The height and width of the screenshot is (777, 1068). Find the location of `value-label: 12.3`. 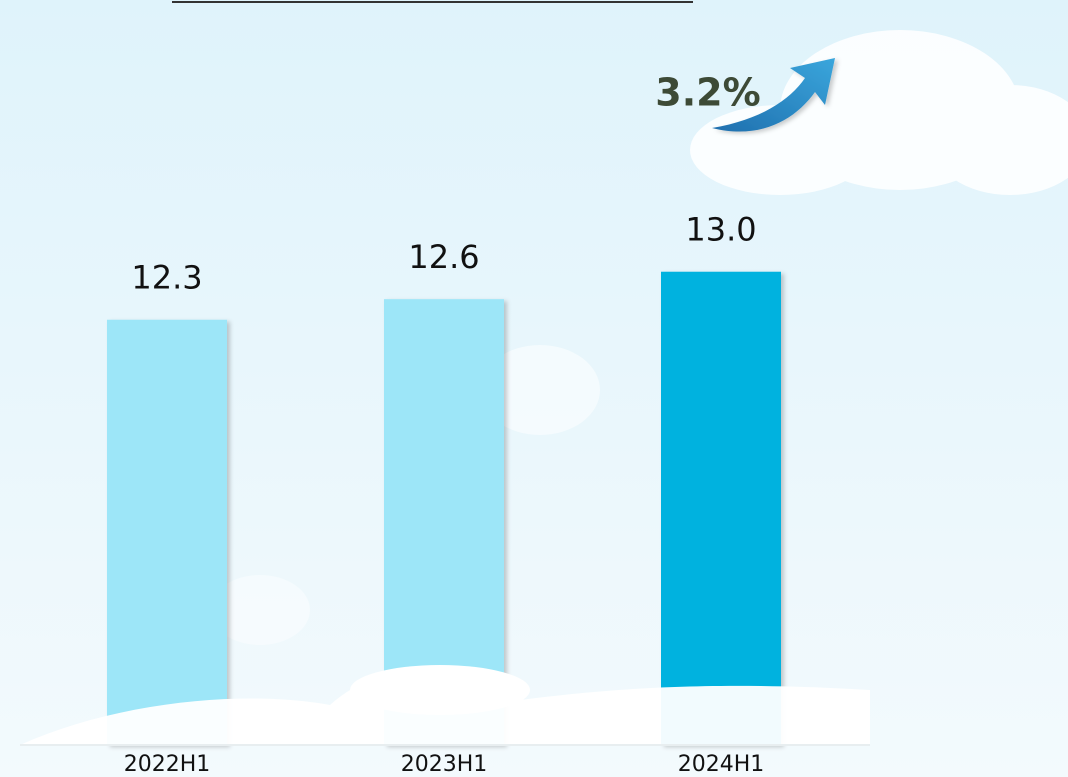

value-label: 12.3 is located at coordinates (166, 278).